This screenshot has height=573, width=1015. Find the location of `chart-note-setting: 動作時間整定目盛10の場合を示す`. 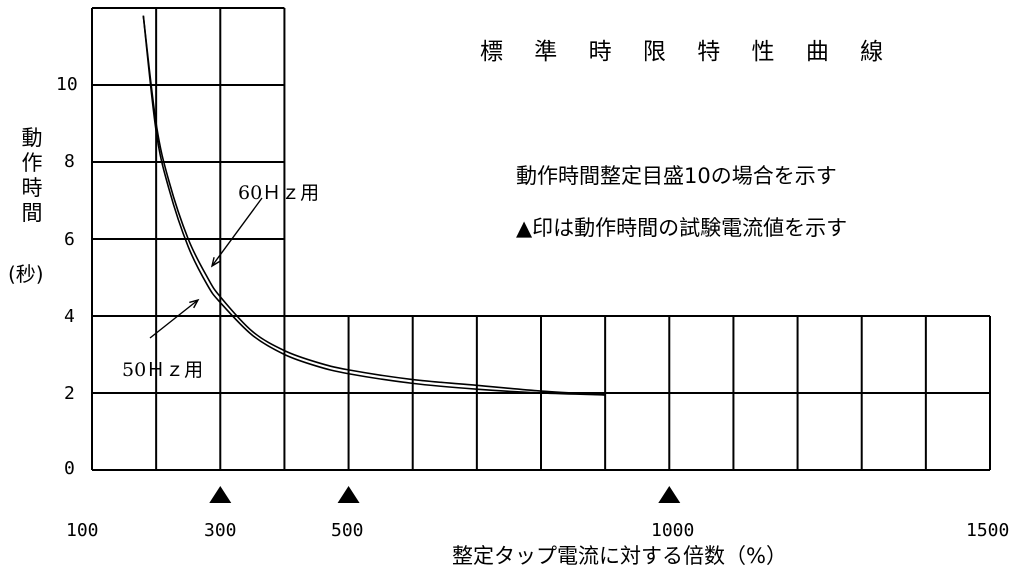

chart-note-setting: 動作時間整定目盛10の場合を示す is located at coordinates (676, 176).